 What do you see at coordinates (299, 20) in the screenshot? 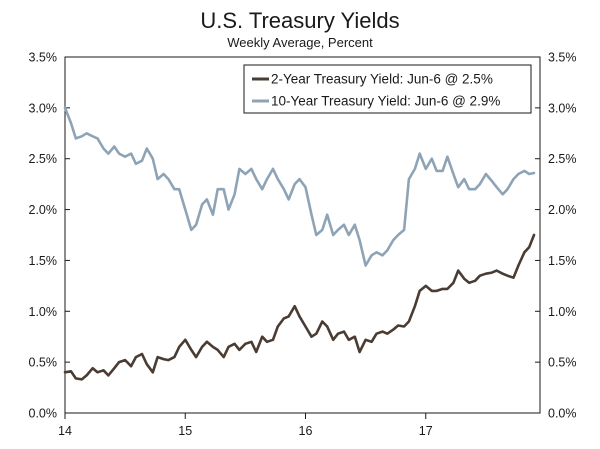
I see `chart-title: U.S. Treasury Yields` at bounding box center [299, 20].